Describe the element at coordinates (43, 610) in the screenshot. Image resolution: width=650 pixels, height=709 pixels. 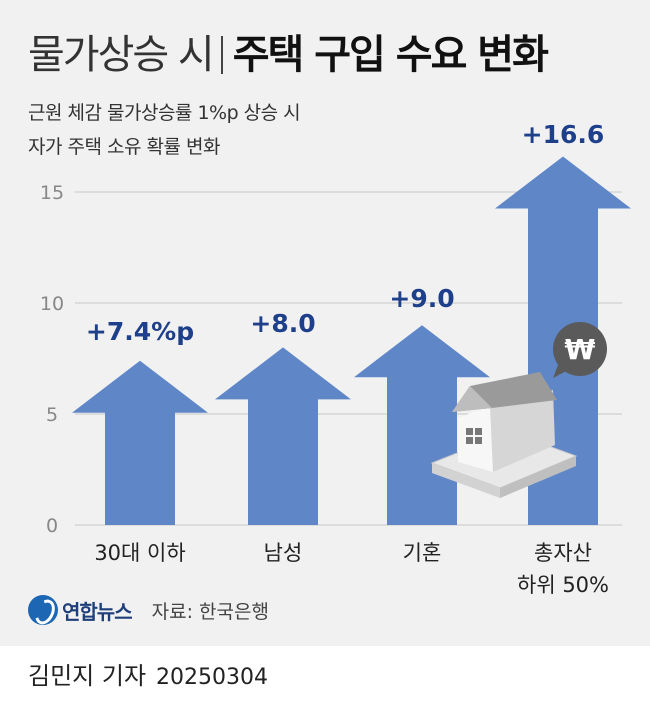
I see `yonhap-logo-icon` at that location.